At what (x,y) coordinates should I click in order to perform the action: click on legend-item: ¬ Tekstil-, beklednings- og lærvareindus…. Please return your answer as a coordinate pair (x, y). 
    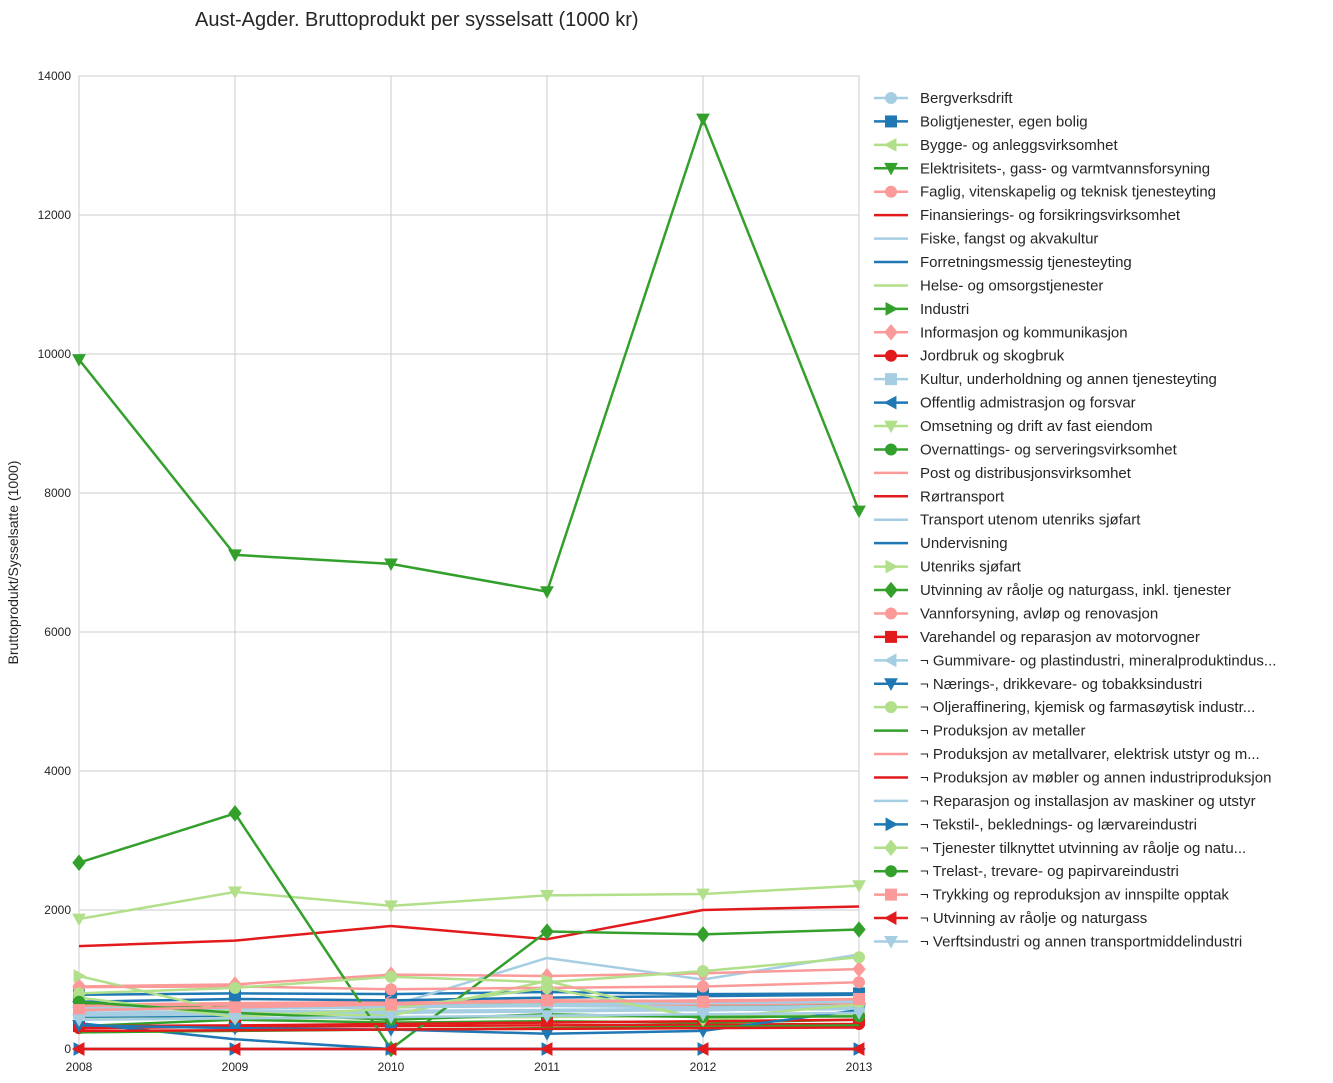
    Looking at the image, I should click on (1035, 824).